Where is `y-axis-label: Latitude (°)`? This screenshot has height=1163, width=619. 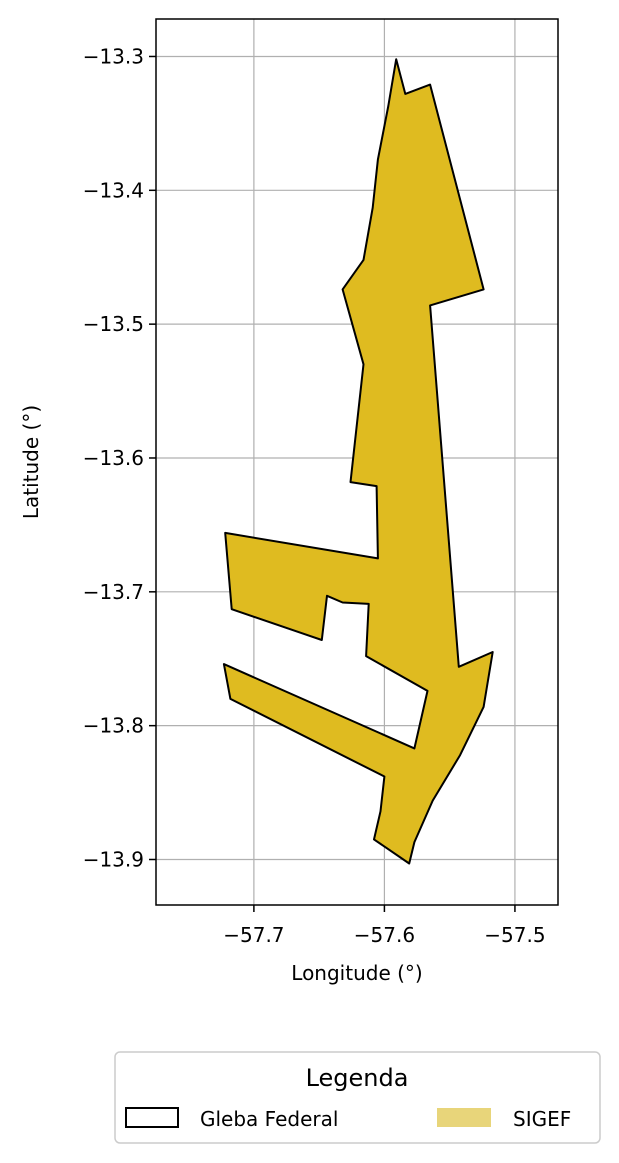
y-axis-label: Latitude (°) is located at coordinates (31, 462).